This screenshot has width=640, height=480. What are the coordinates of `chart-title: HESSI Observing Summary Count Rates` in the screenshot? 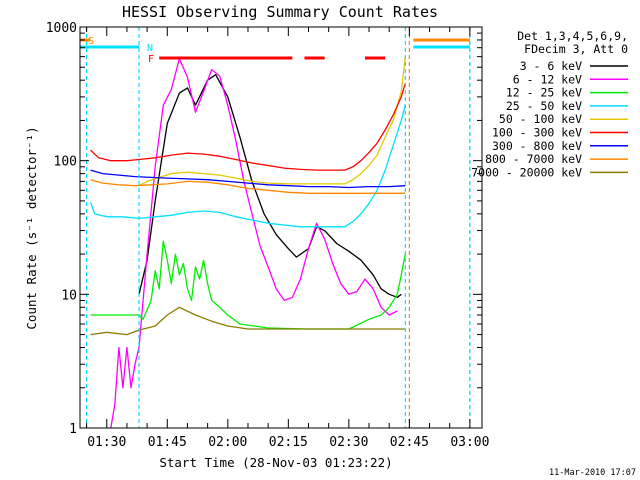 It's located at (280, 12).